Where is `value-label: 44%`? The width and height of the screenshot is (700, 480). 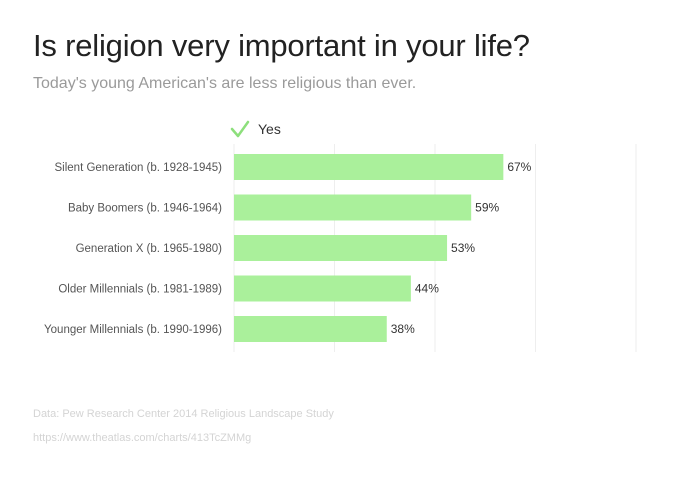 value-label: 44% is located at coordinates (427, 289).